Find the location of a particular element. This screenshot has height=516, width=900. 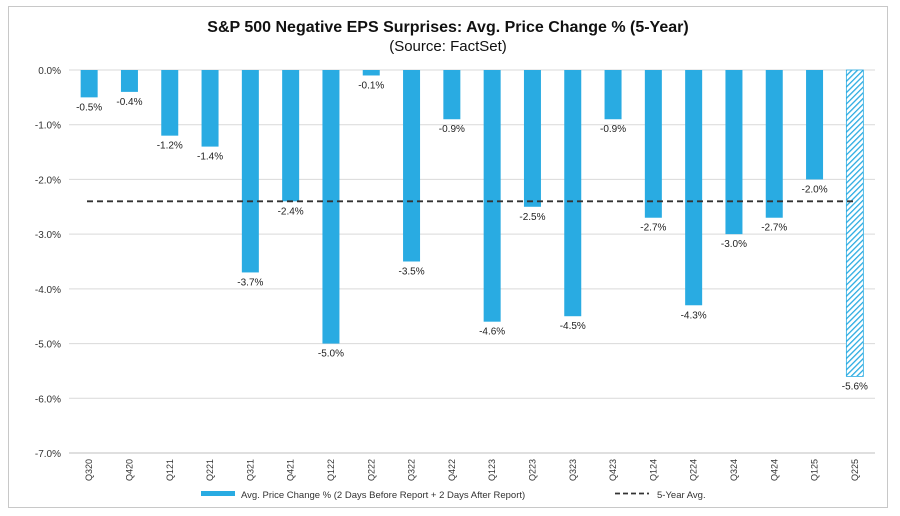

x-tick-label: Q125 is located at coordinates (815, 470).